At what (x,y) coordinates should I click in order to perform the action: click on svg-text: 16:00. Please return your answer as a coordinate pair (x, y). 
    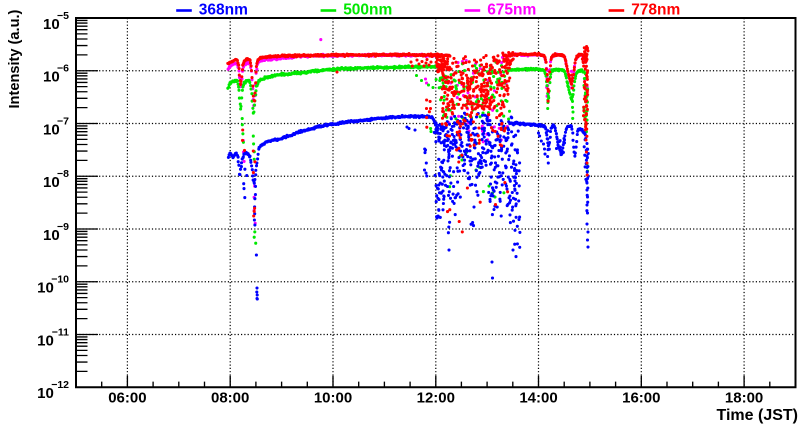
    Looking at the image, I should click on (641, 398).